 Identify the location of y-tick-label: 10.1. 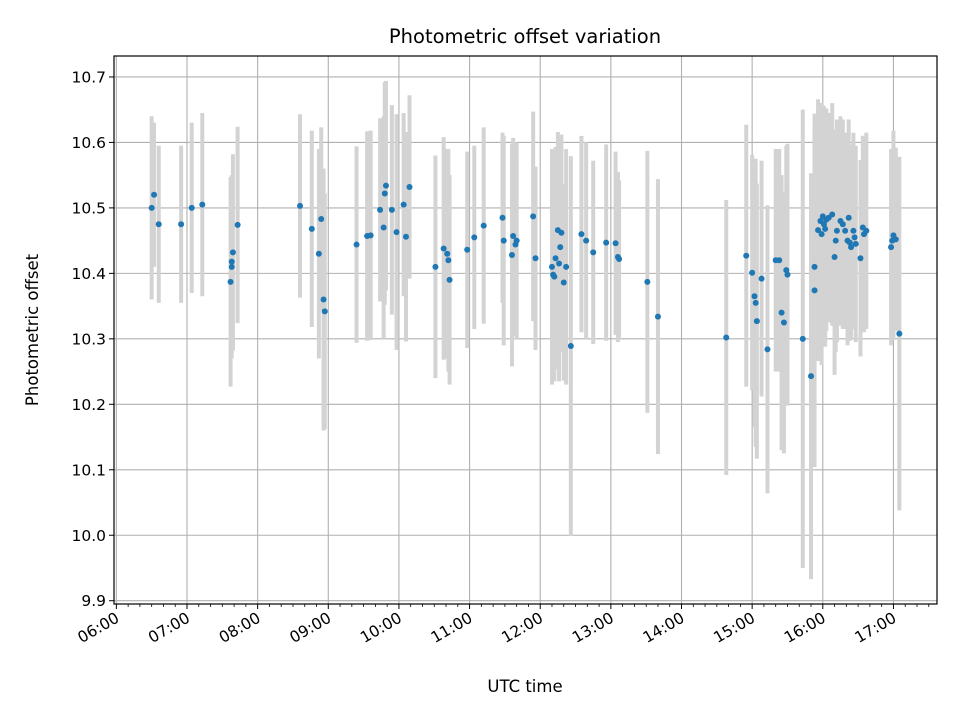
(88, 470).